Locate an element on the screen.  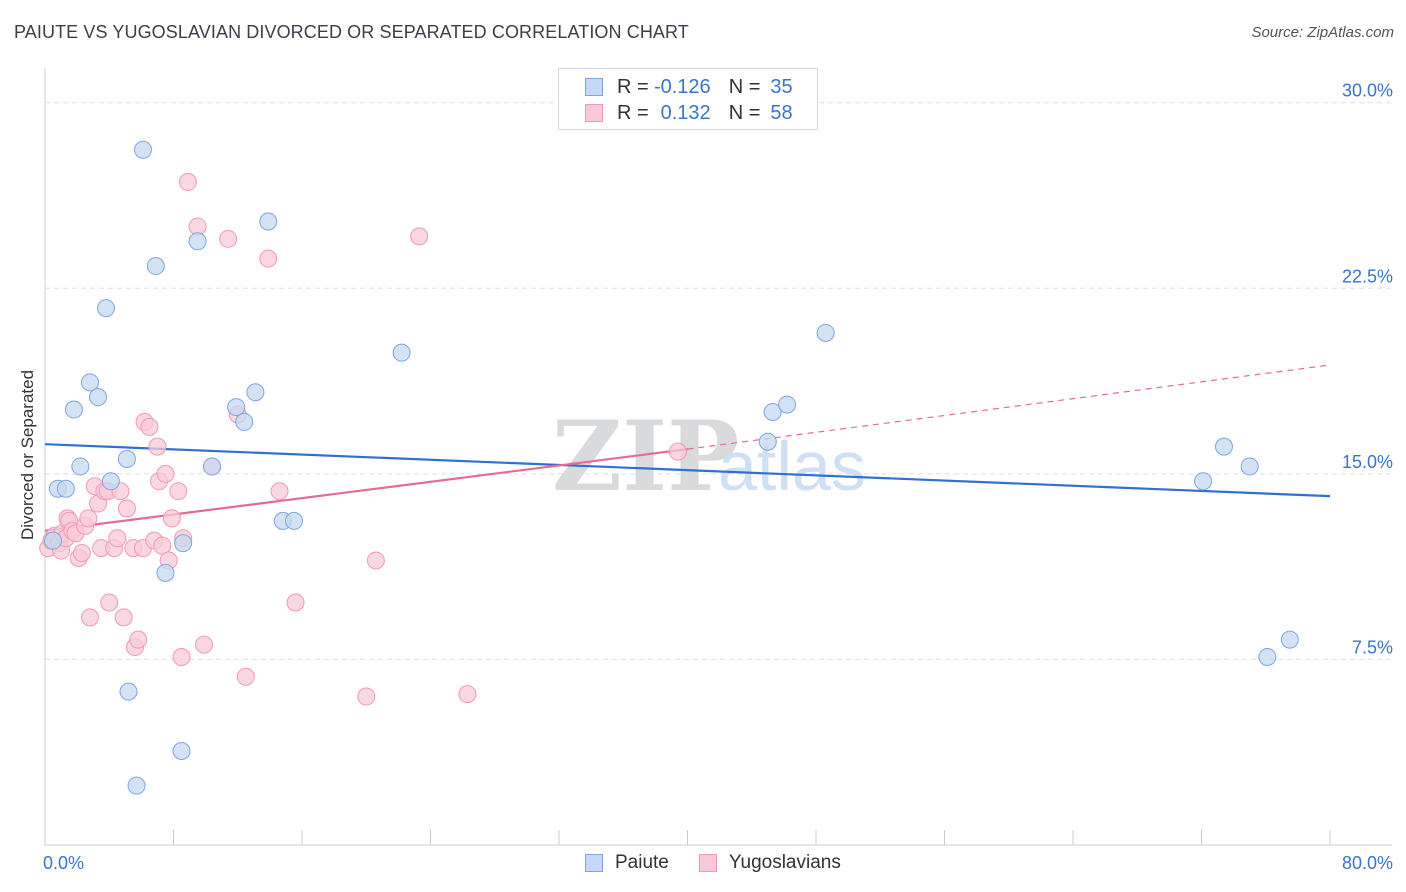
legend-label-yugoslavians: Yugoslavians is located at coordinates (784, 862).